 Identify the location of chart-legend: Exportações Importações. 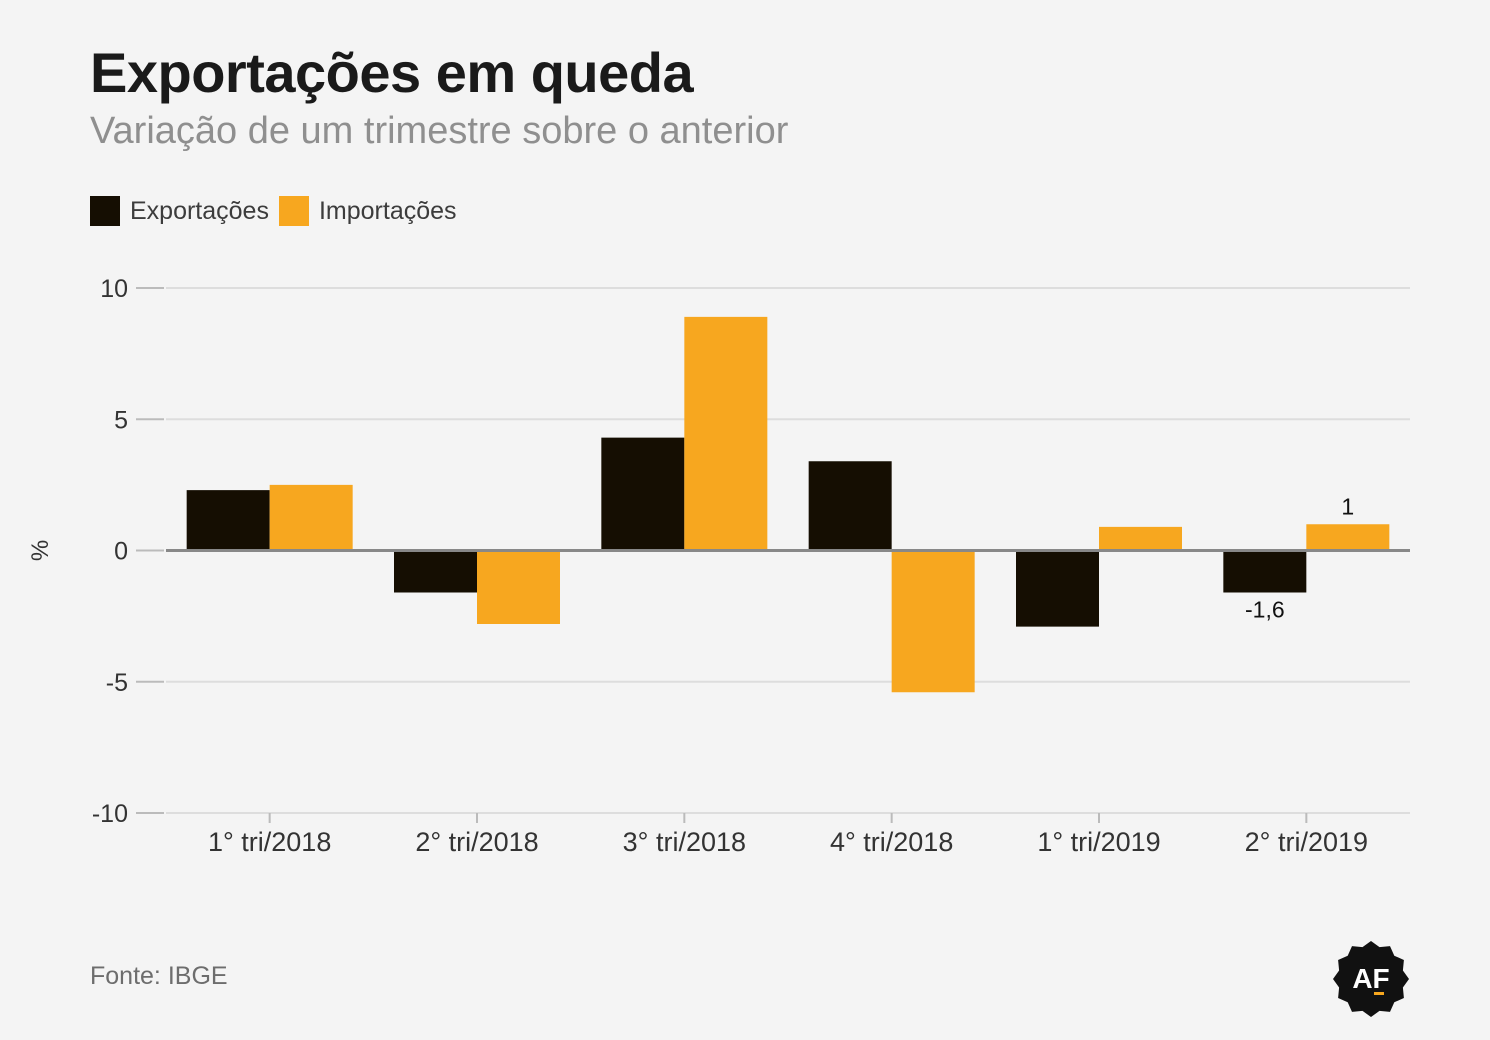
(278, 211).